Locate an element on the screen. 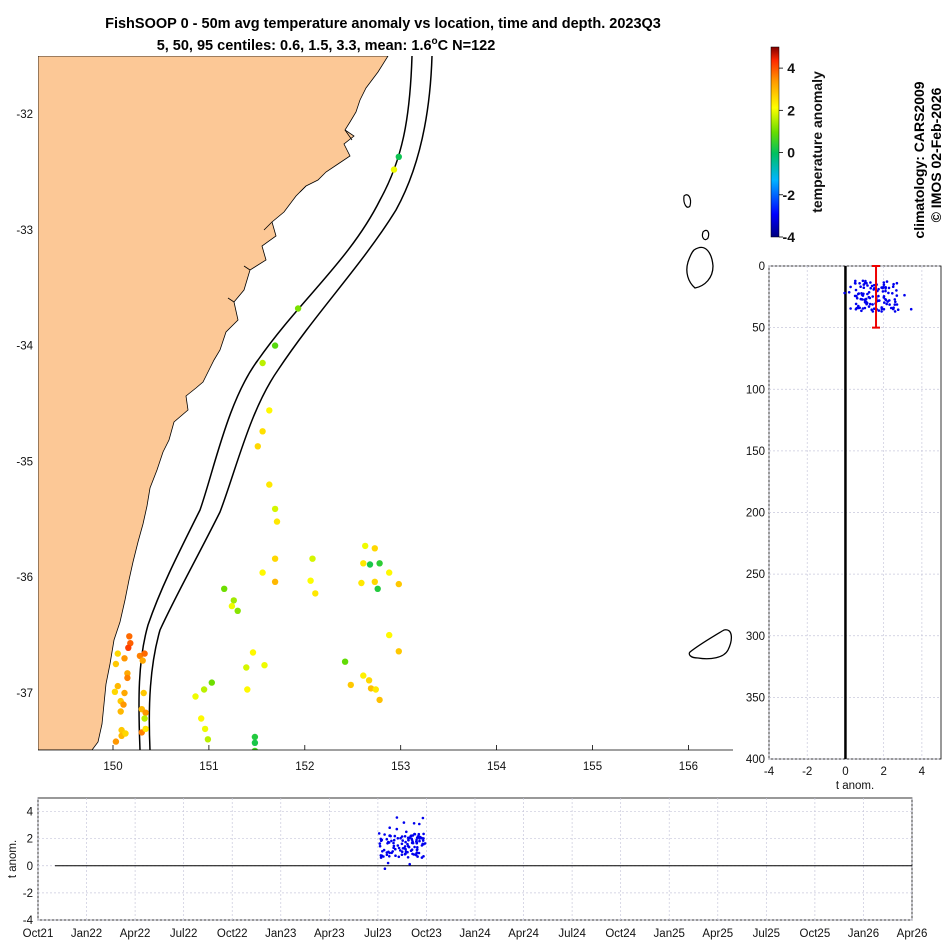 The height and width of the screenshot is (950, 950). timeseries-x-tick-label: Jul25 is located at coordinates (767, 934).